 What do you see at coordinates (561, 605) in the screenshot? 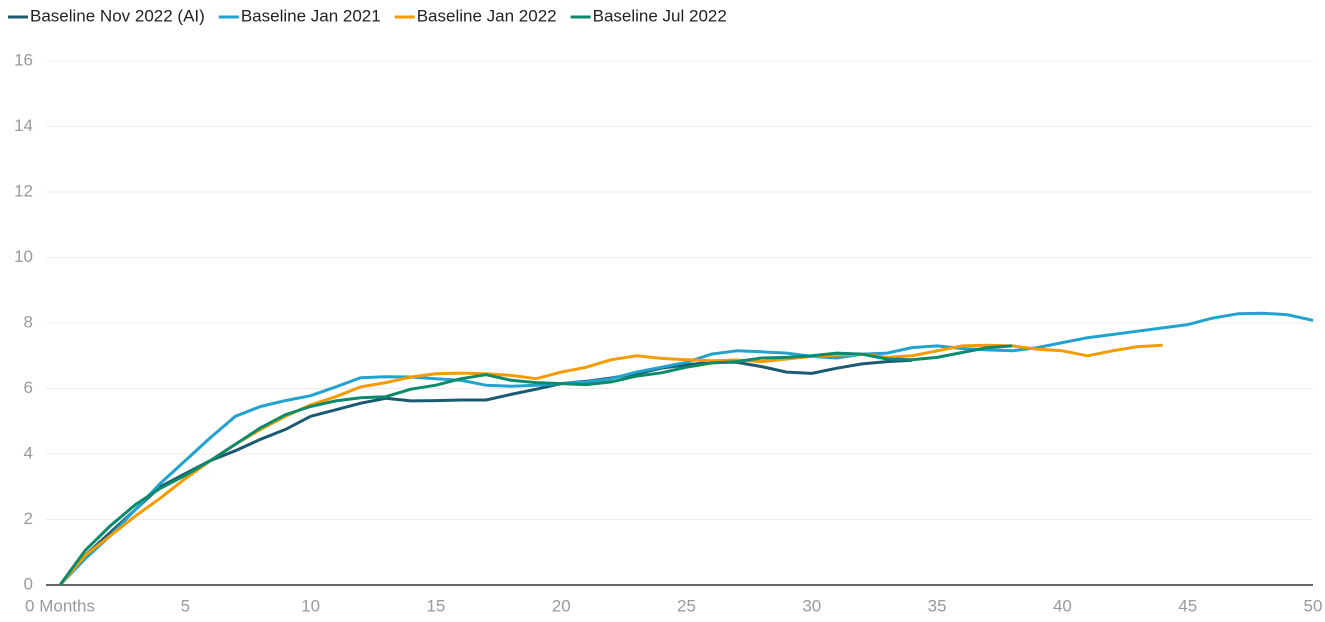
I see `x-tick-label: 20` at bounding box center [561, 605].